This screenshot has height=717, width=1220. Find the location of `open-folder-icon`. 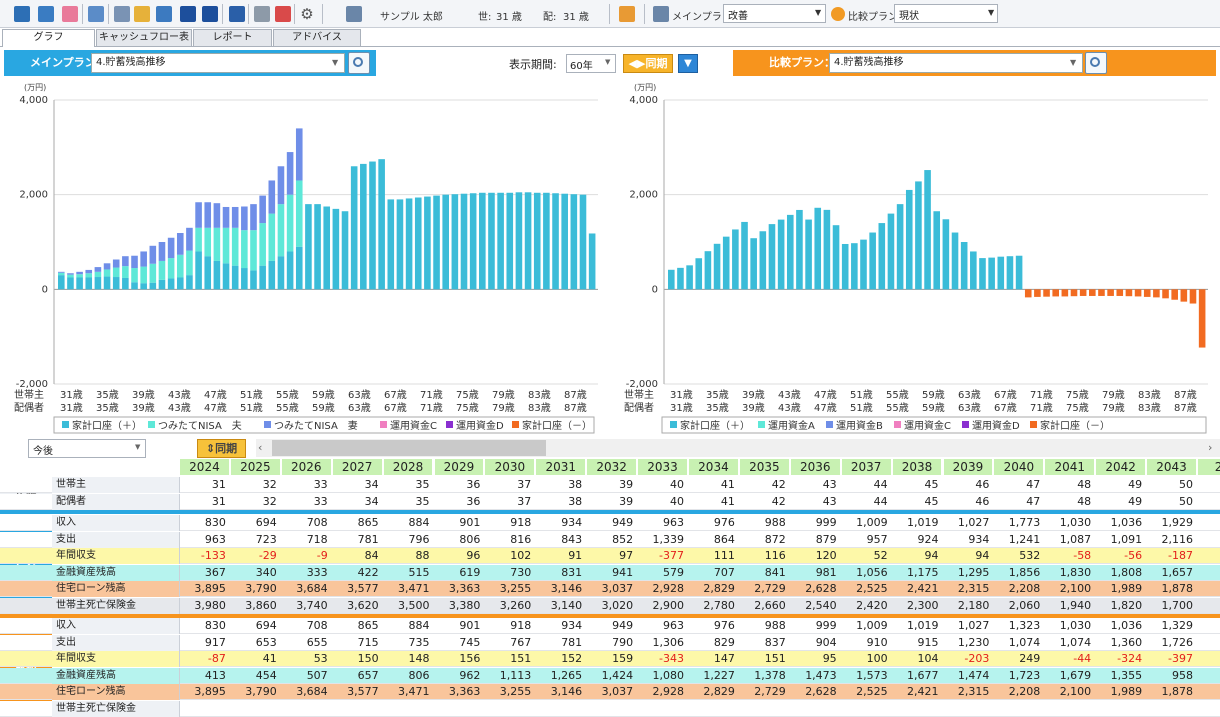

open-folder-icon is located at coordinates (142, 14).